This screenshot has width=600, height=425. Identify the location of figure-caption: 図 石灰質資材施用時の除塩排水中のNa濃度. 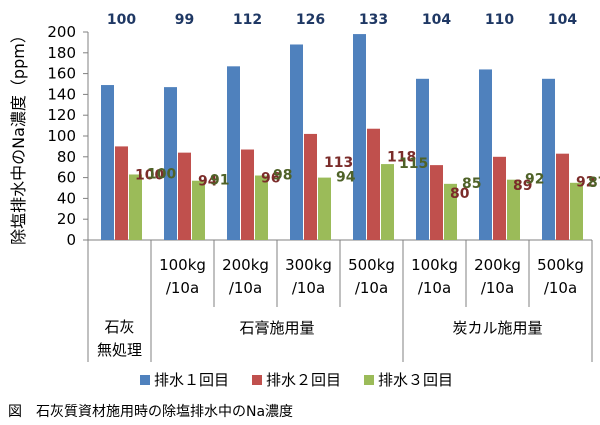
(150, 412).